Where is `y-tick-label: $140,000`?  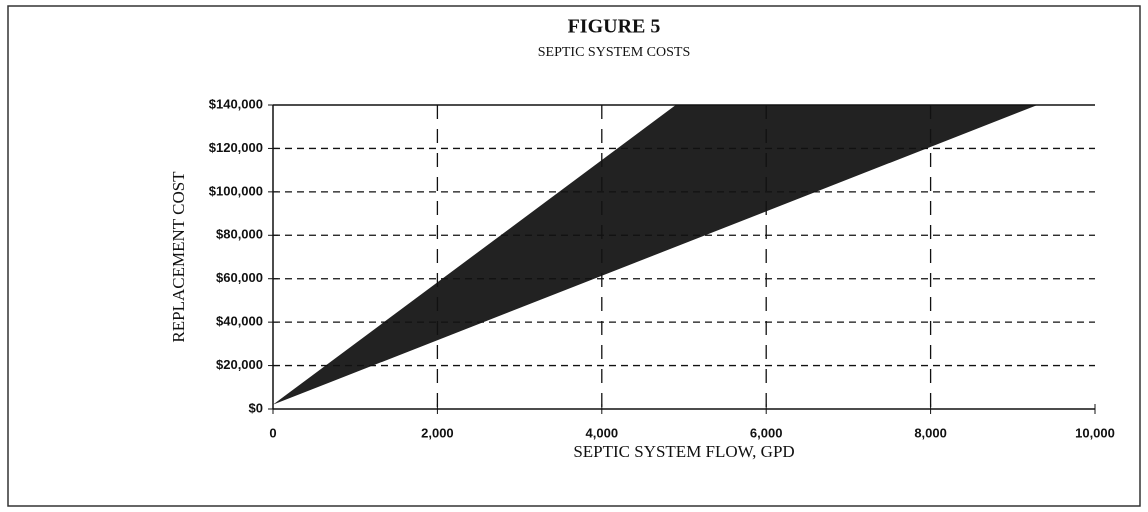 y-tick-label: $140,000 is located at coordinates (236, 103).